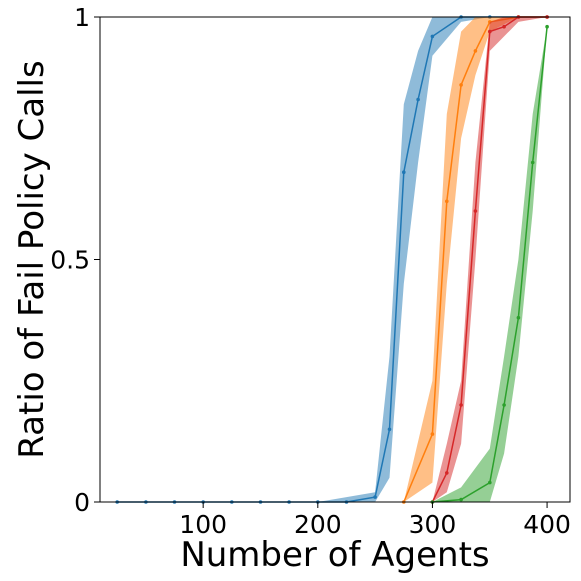 The height and width of the screenshot is (581, 581). What do you see at coordinates (70, 260) in the screenshot?
I see `y-tick-label: 0.5` at bounding box center [70, 260].